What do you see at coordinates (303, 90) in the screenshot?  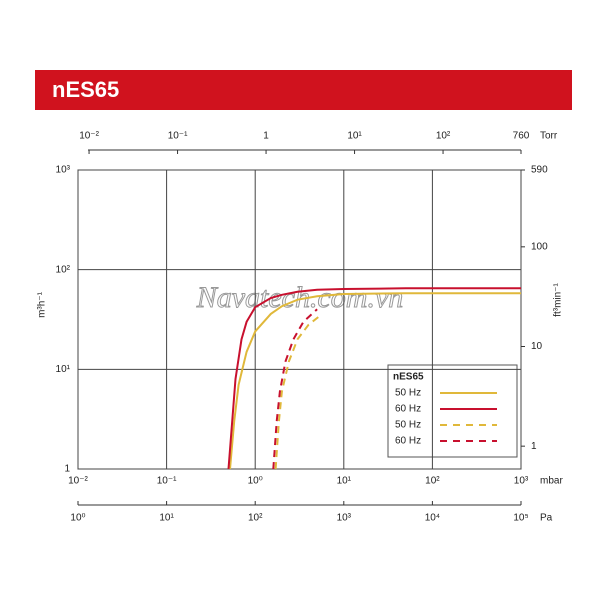 I see `title-banner` at bounding box center [303, 90].